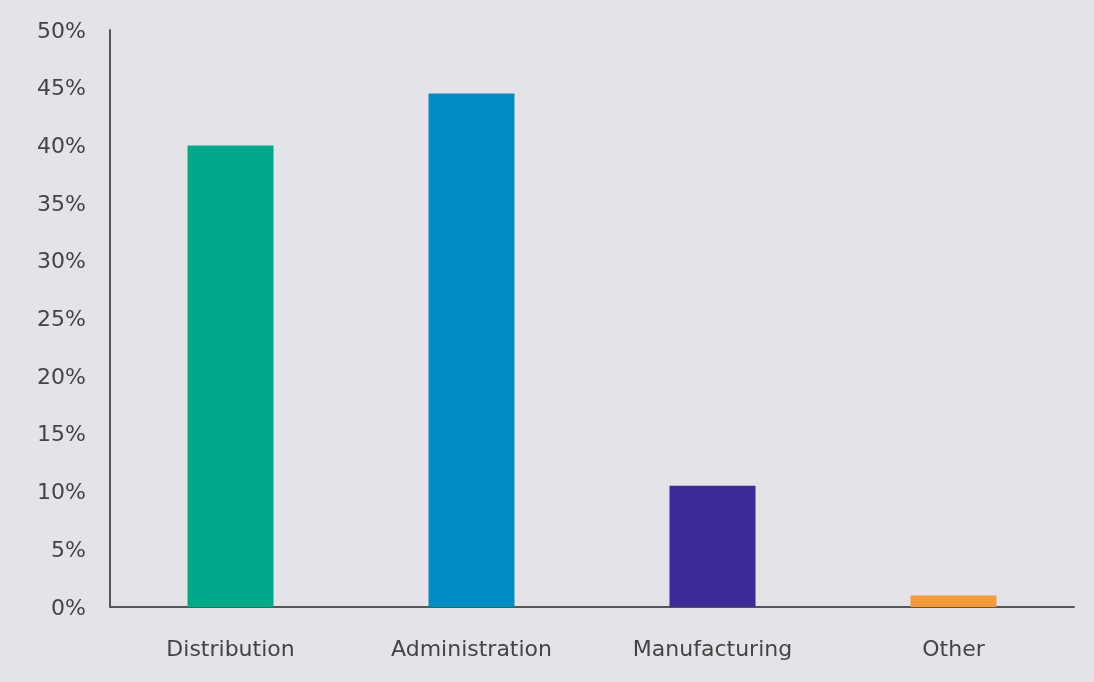 The width and height of the screenshot is (1094, 682). I want to click on y-tick-label: 25%, so click(61, 318).